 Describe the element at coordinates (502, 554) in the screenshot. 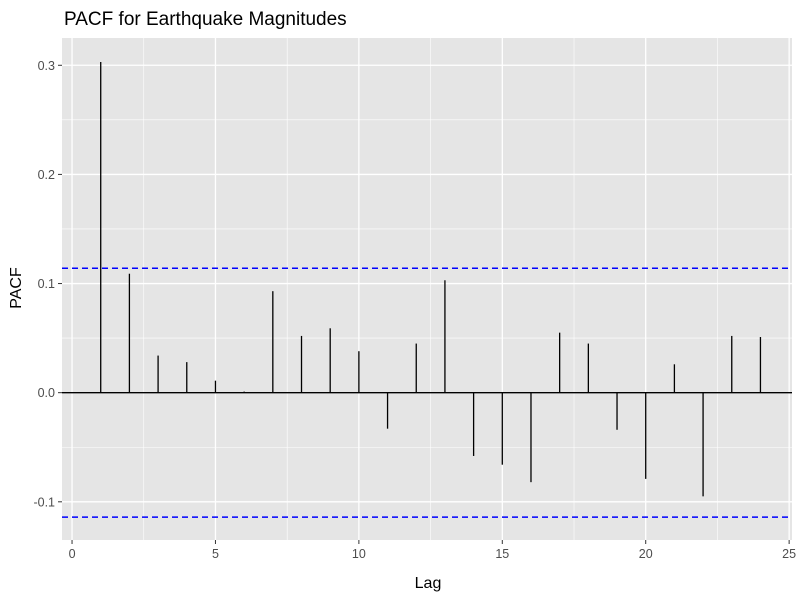

I see `x-tick-label: 15` at that location.